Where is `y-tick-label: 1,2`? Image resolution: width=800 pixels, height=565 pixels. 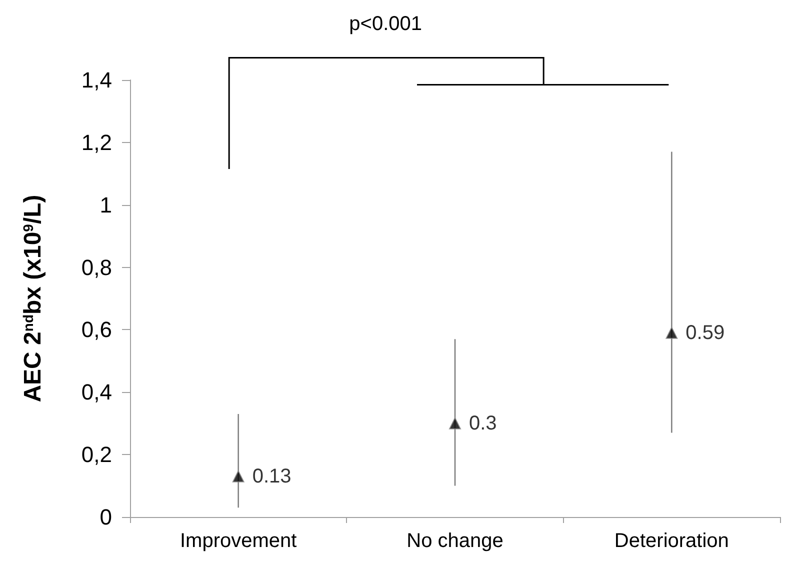 y-tick-label: 1,2 is located at coordinates (96, 142).